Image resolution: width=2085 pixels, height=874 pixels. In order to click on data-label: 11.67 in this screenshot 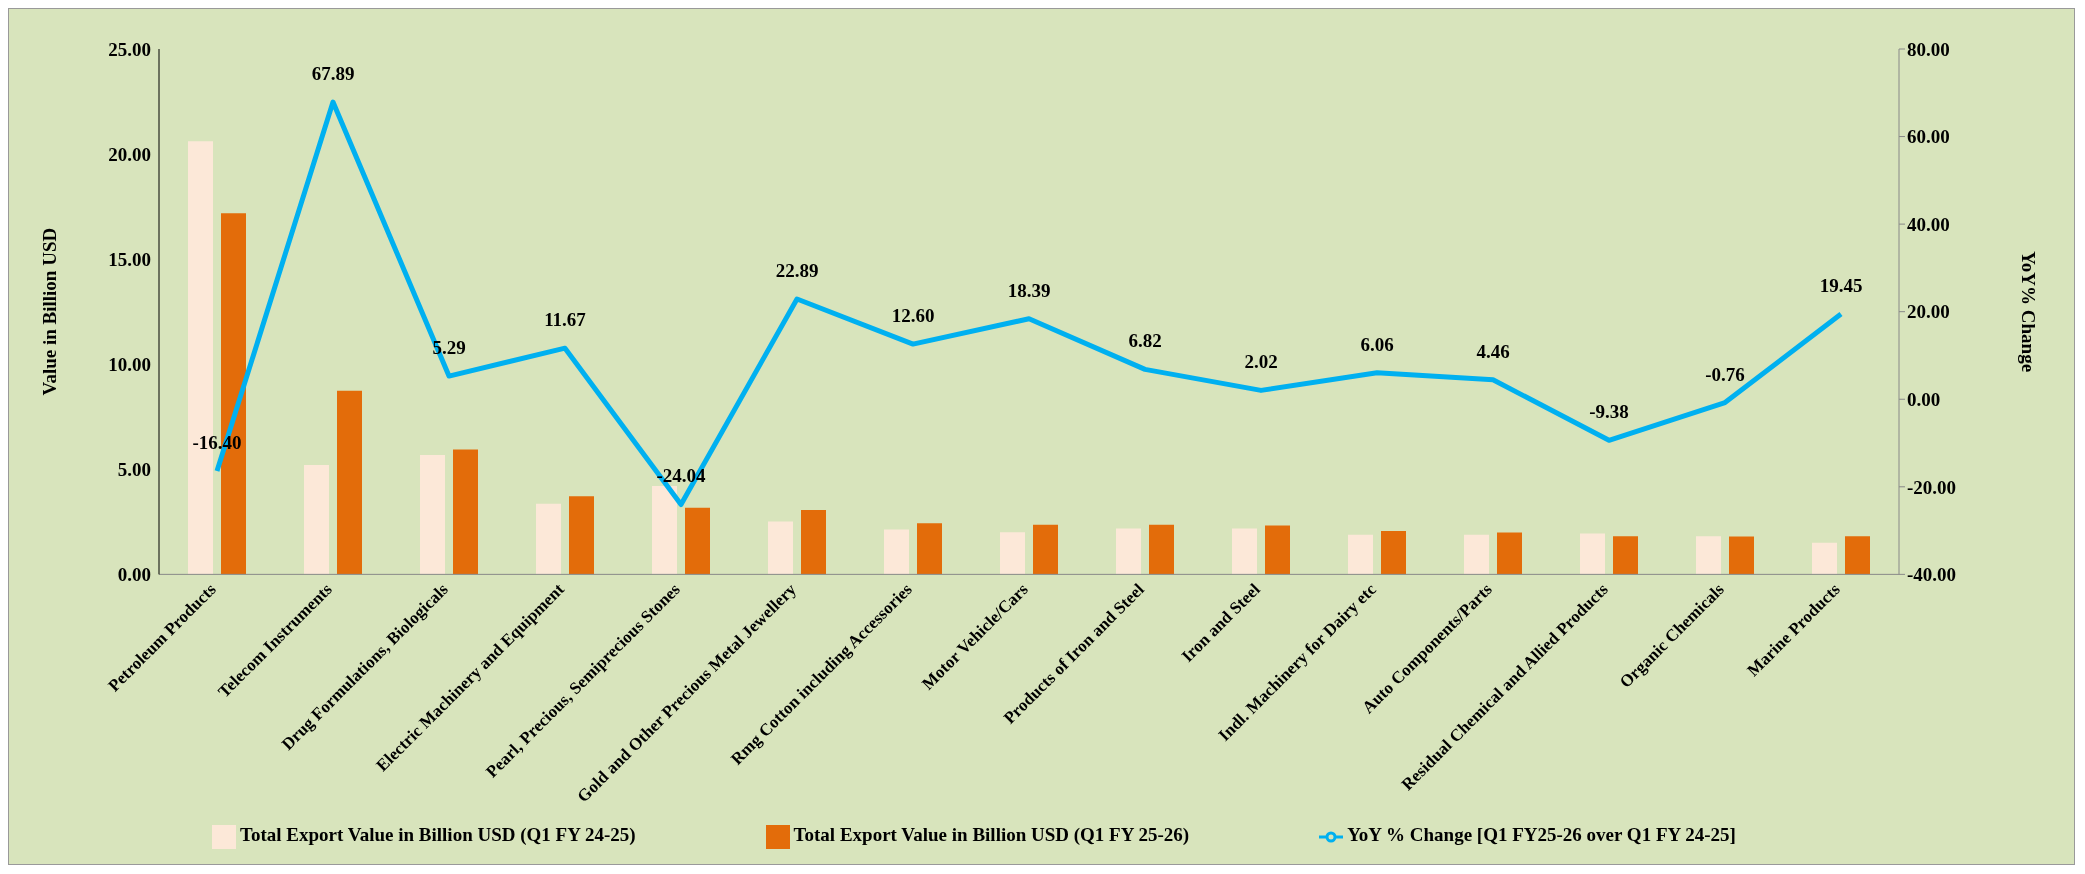, I will do `click(565, 320)`.